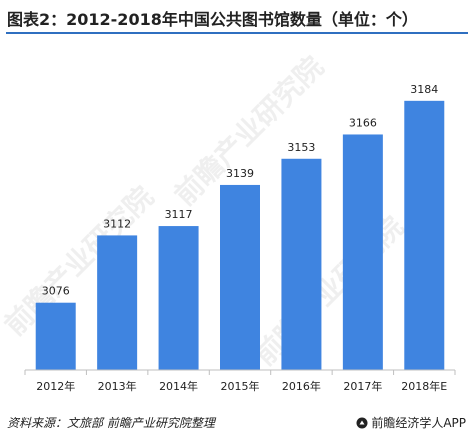 The height and width of the screenshot is (445, 474). What do you see at coordinates (179, 214) in the screenshot?
I see `value-label-2: 3117` at bounding box center [179, 214].